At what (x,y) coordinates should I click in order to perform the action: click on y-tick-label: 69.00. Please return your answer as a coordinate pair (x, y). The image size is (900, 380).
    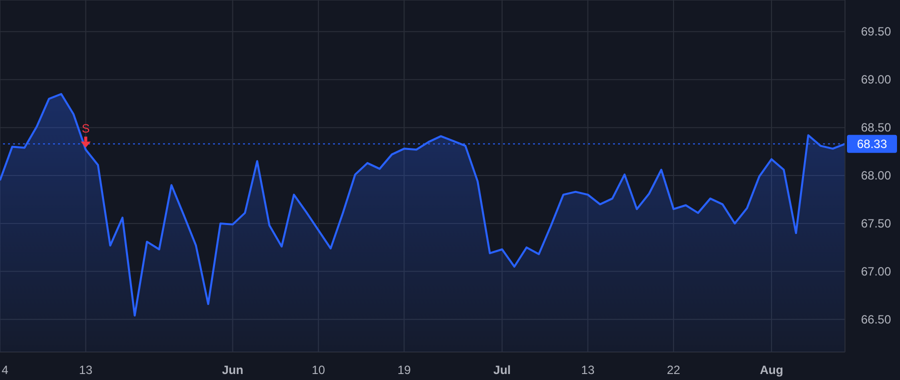
    Looking at the image, I should click on (876, 79).